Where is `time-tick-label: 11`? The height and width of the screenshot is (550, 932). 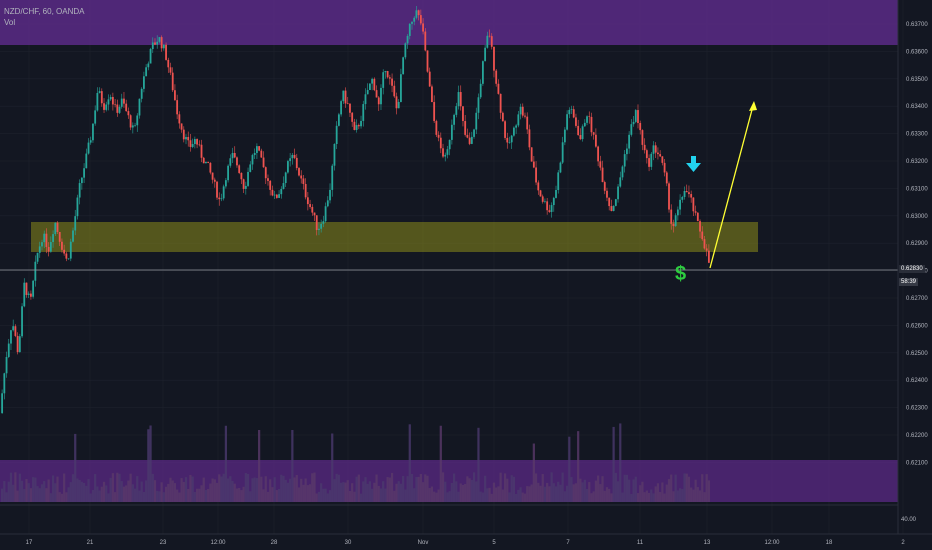 time-tick-label: 11 is located at coordinates (640, 543).